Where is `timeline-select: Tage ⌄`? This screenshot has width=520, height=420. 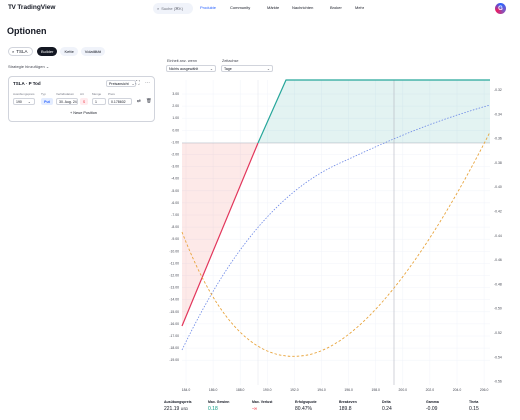
timeline-select: Tage ⌄ is located at coordinates (247, 68).